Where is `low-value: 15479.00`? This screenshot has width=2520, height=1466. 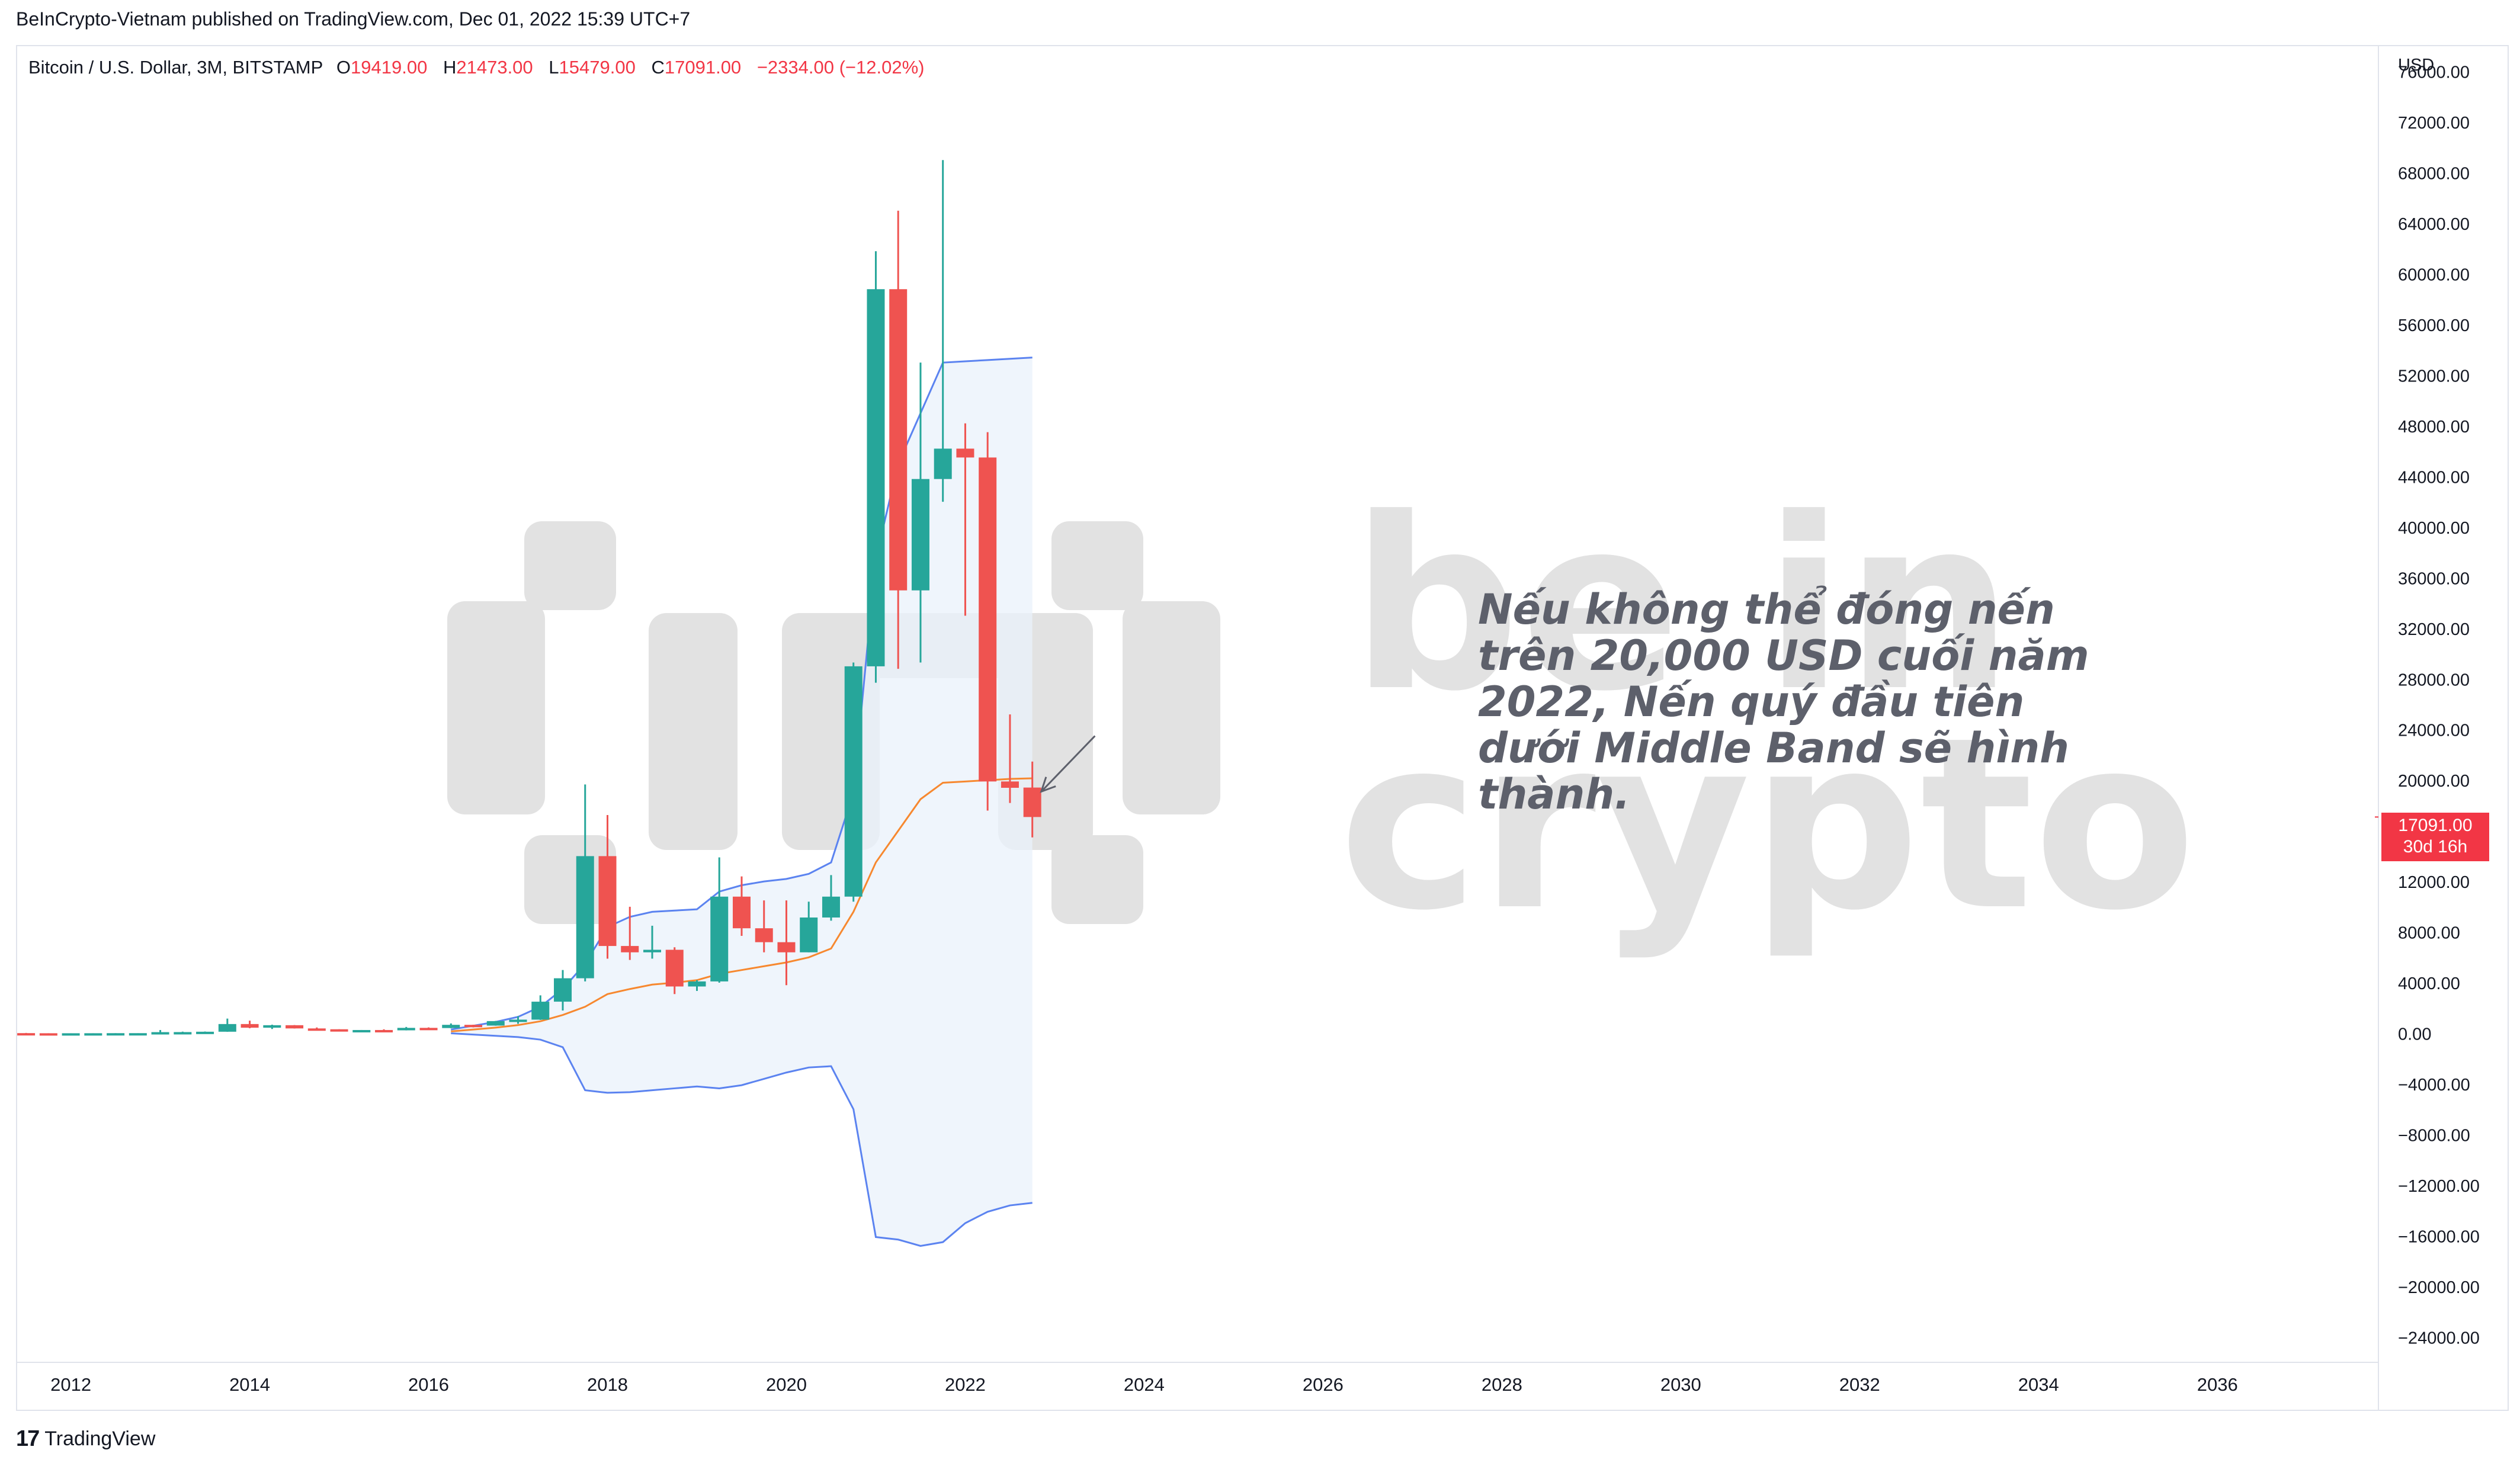
low-value: 15479.00 is located at coordinates (597, 67).